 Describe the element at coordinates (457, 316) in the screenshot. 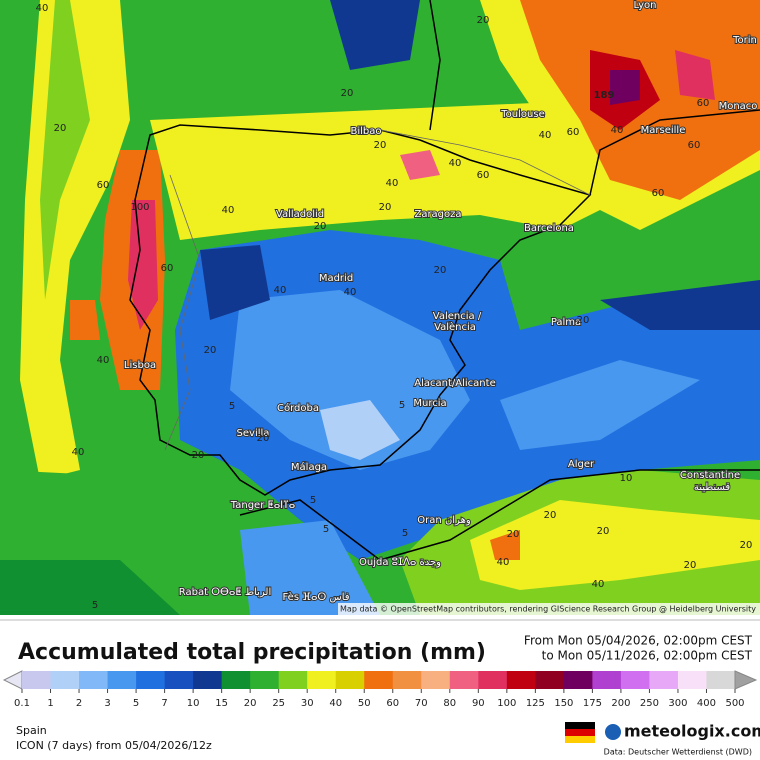

I see `city-label: Valencia /` at that location.